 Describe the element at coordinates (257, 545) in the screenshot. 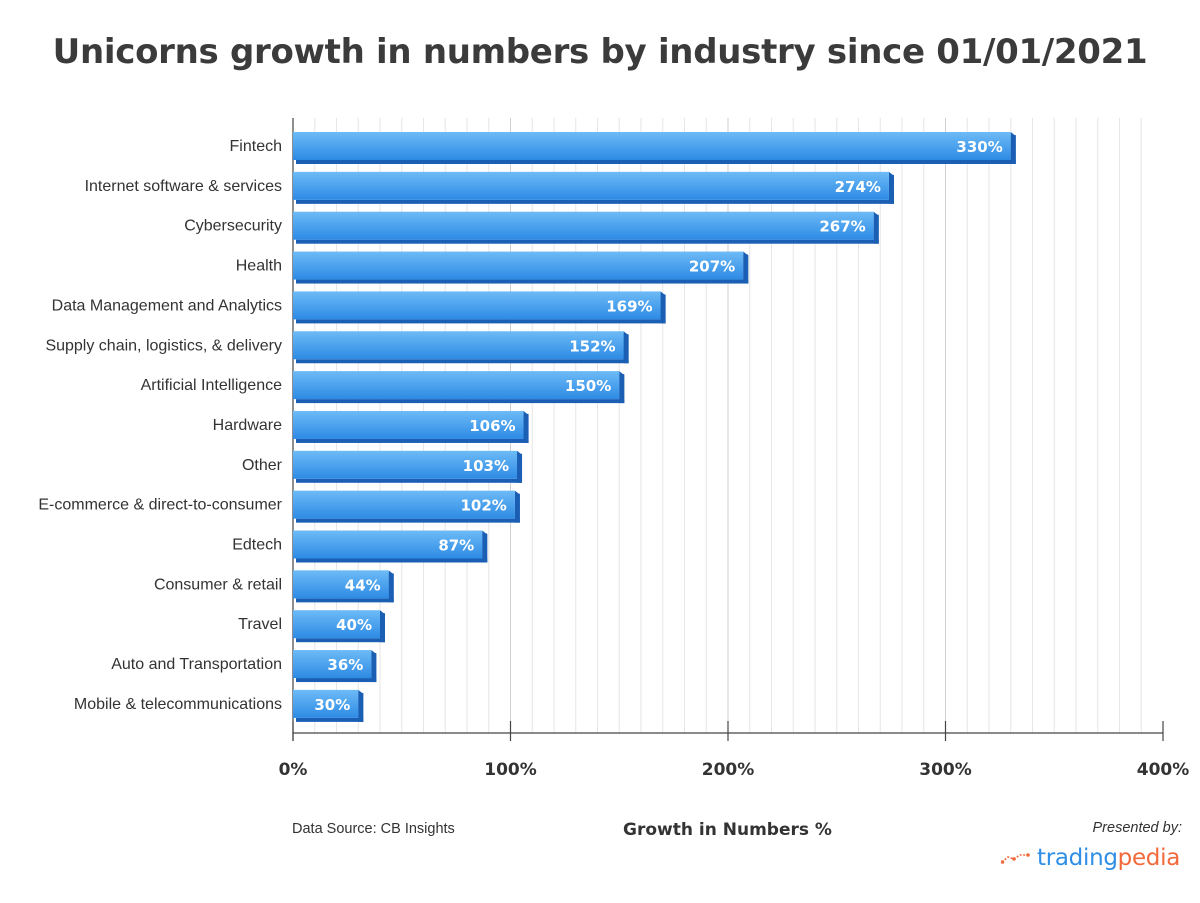

I see `category-label: Edtech` at that location.